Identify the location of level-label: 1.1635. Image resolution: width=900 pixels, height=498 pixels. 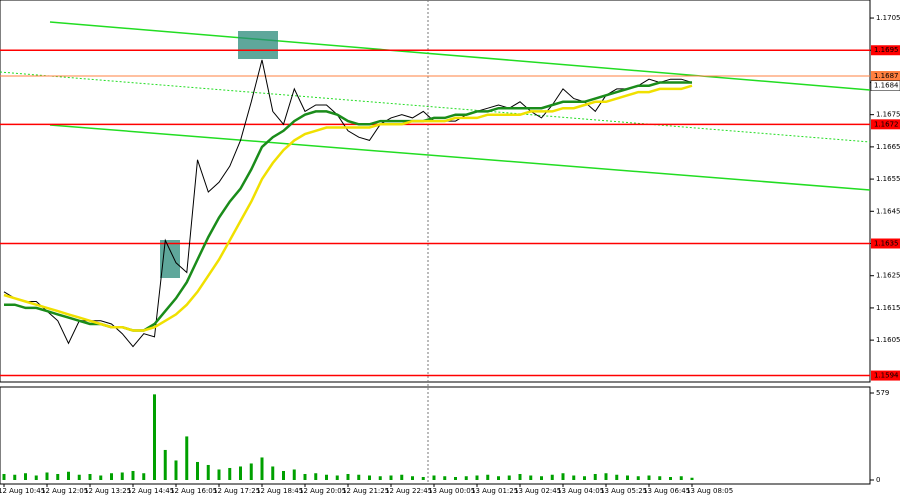
(886, 244).